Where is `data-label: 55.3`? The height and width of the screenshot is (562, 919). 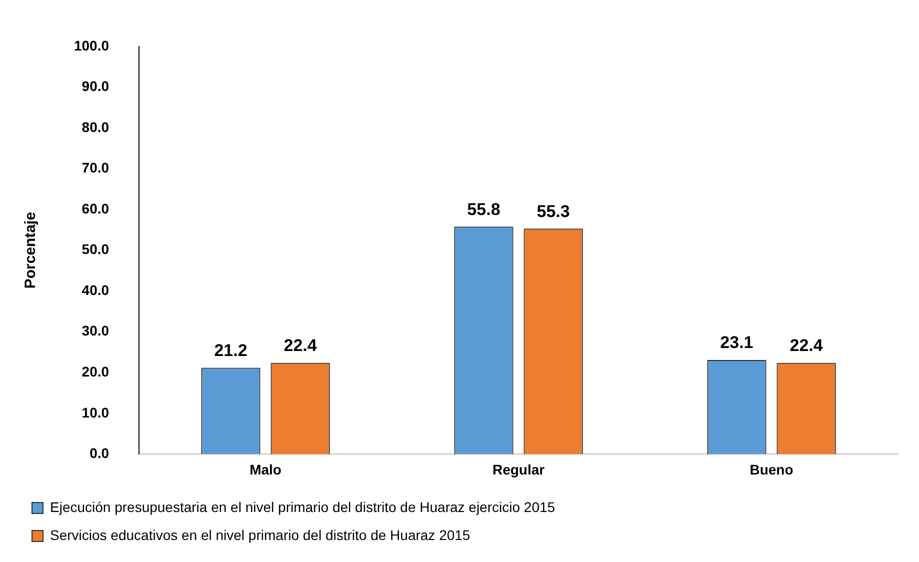 data-label: 55.3 is located at coordinates (553, 211).